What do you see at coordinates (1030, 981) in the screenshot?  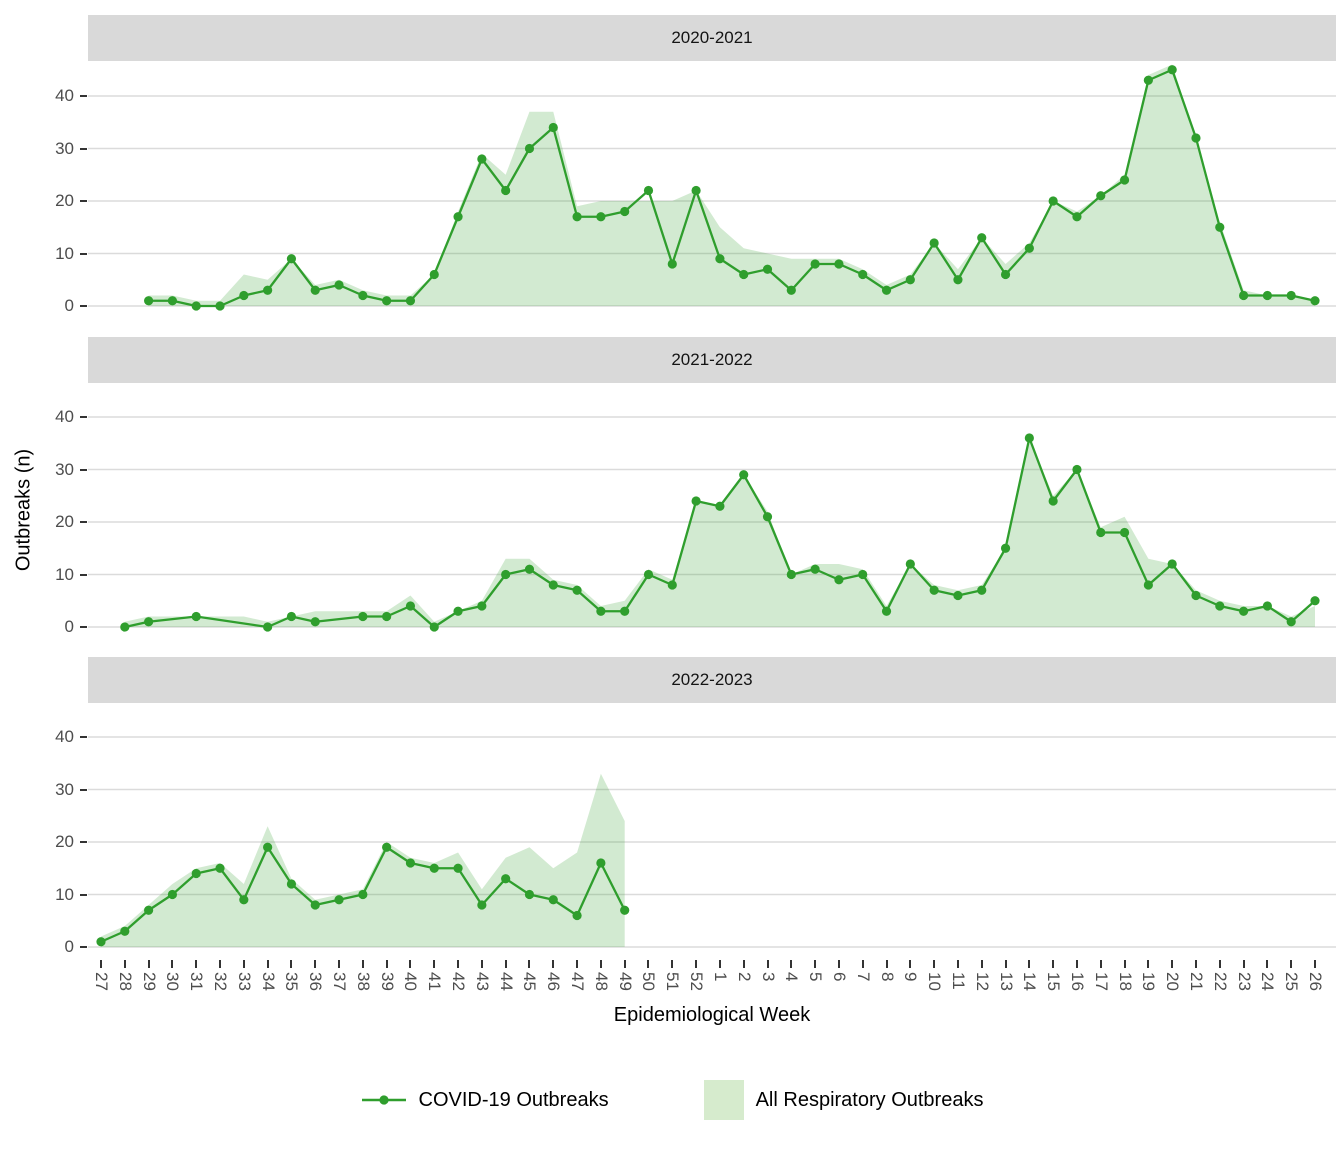 I see `x-tick-label-week-14: 14` at bounding box center [1030, 981].